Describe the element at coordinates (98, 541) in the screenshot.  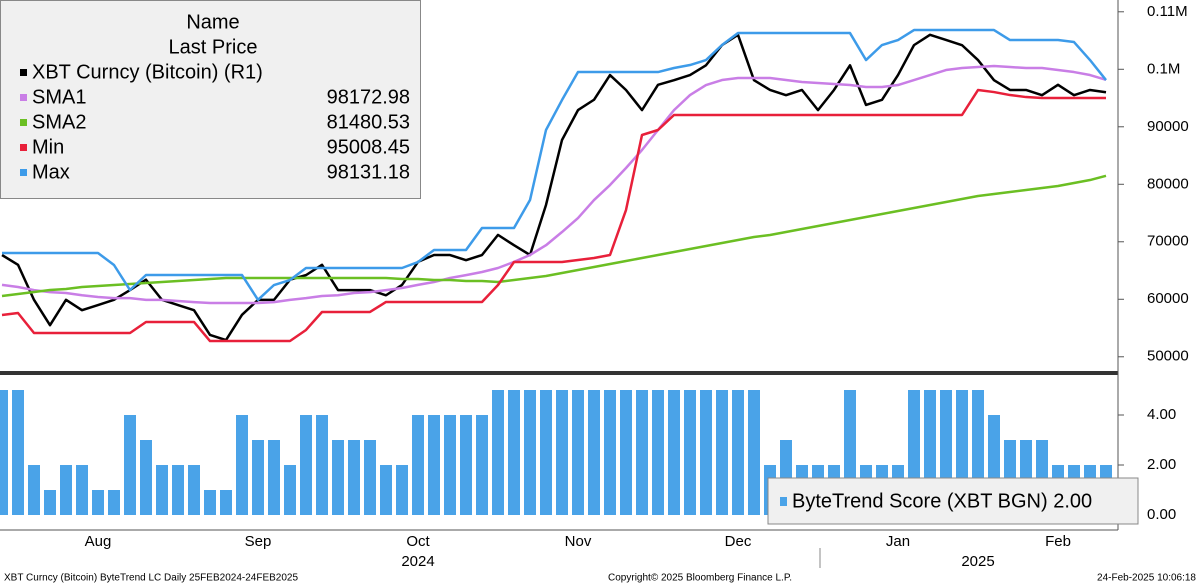
I see `x-tick-label: Aug` at that location.